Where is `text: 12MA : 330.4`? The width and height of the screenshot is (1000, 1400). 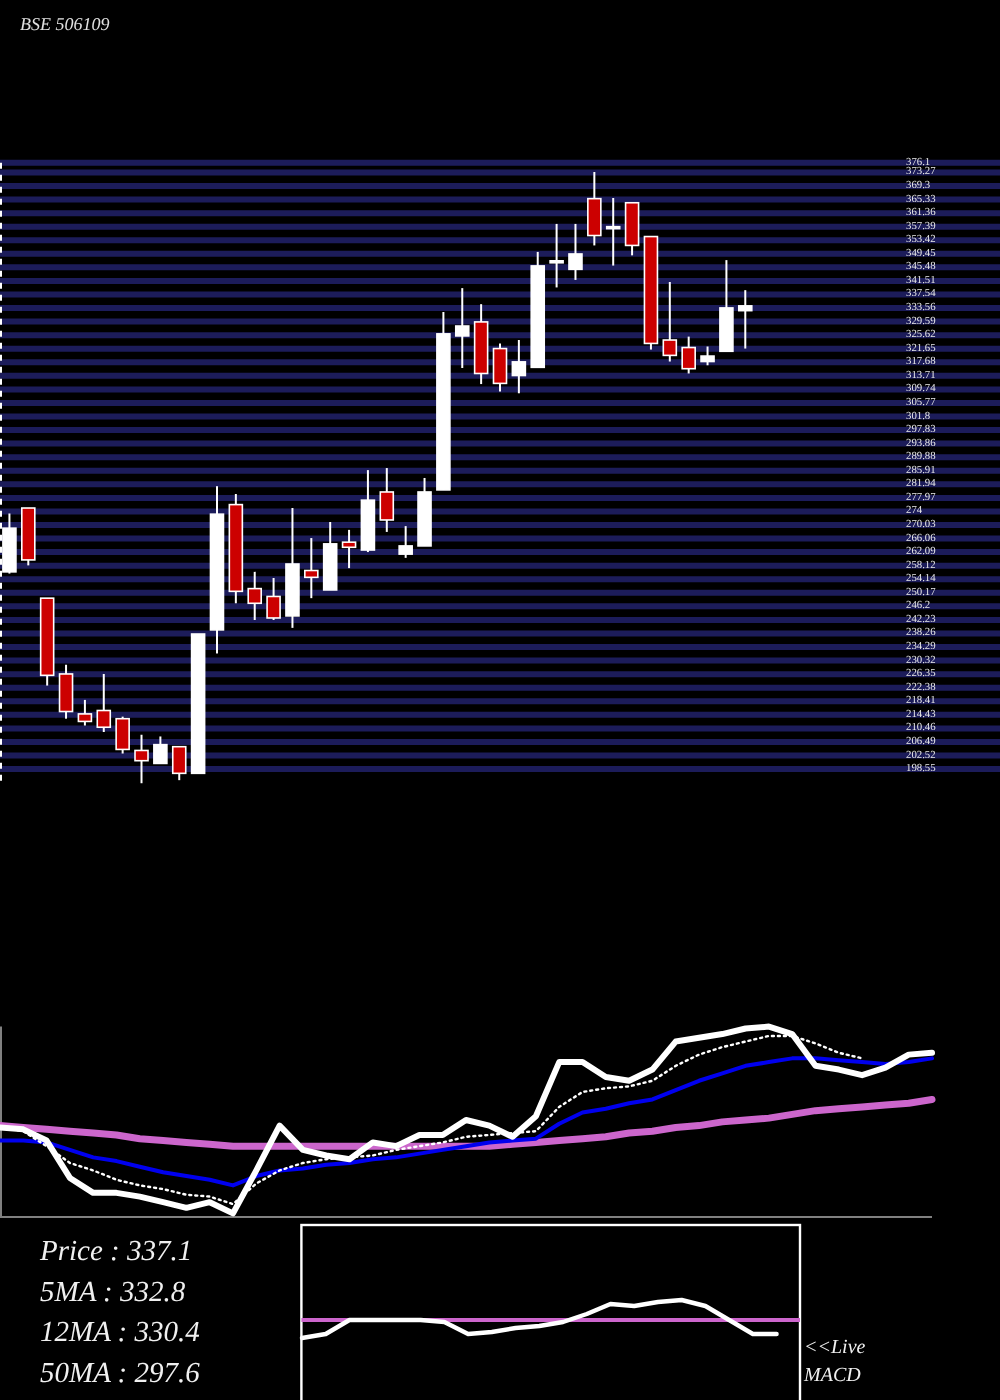 text: 12MA : 330.4 is located at coordinates (120, 1333).